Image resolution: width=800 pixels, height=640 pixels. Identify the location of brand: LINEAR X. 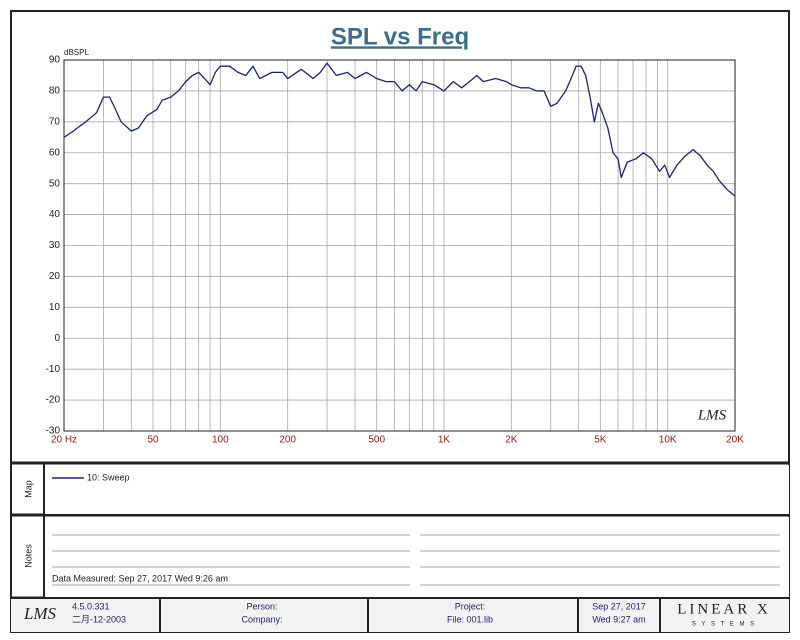
(724, 609).